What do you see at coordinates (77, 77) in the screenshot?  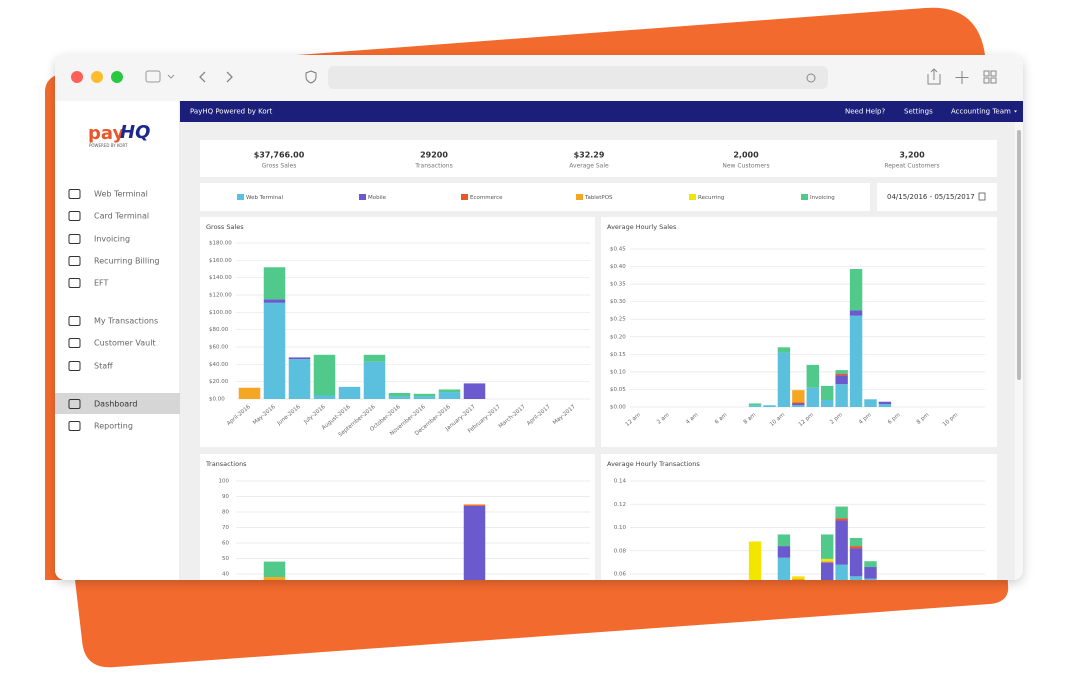 I see `close-button` at bounding box center [77, 77].